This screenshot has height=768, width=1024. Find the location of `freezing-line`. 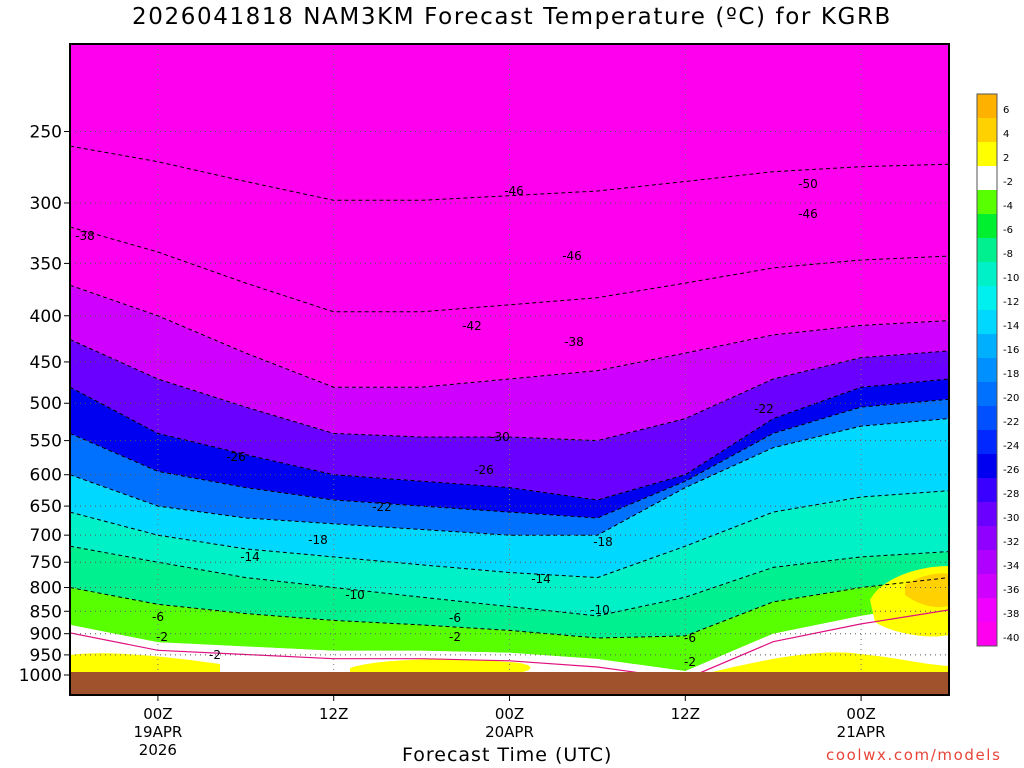

freezing-line is located at coordinates (509, 644).